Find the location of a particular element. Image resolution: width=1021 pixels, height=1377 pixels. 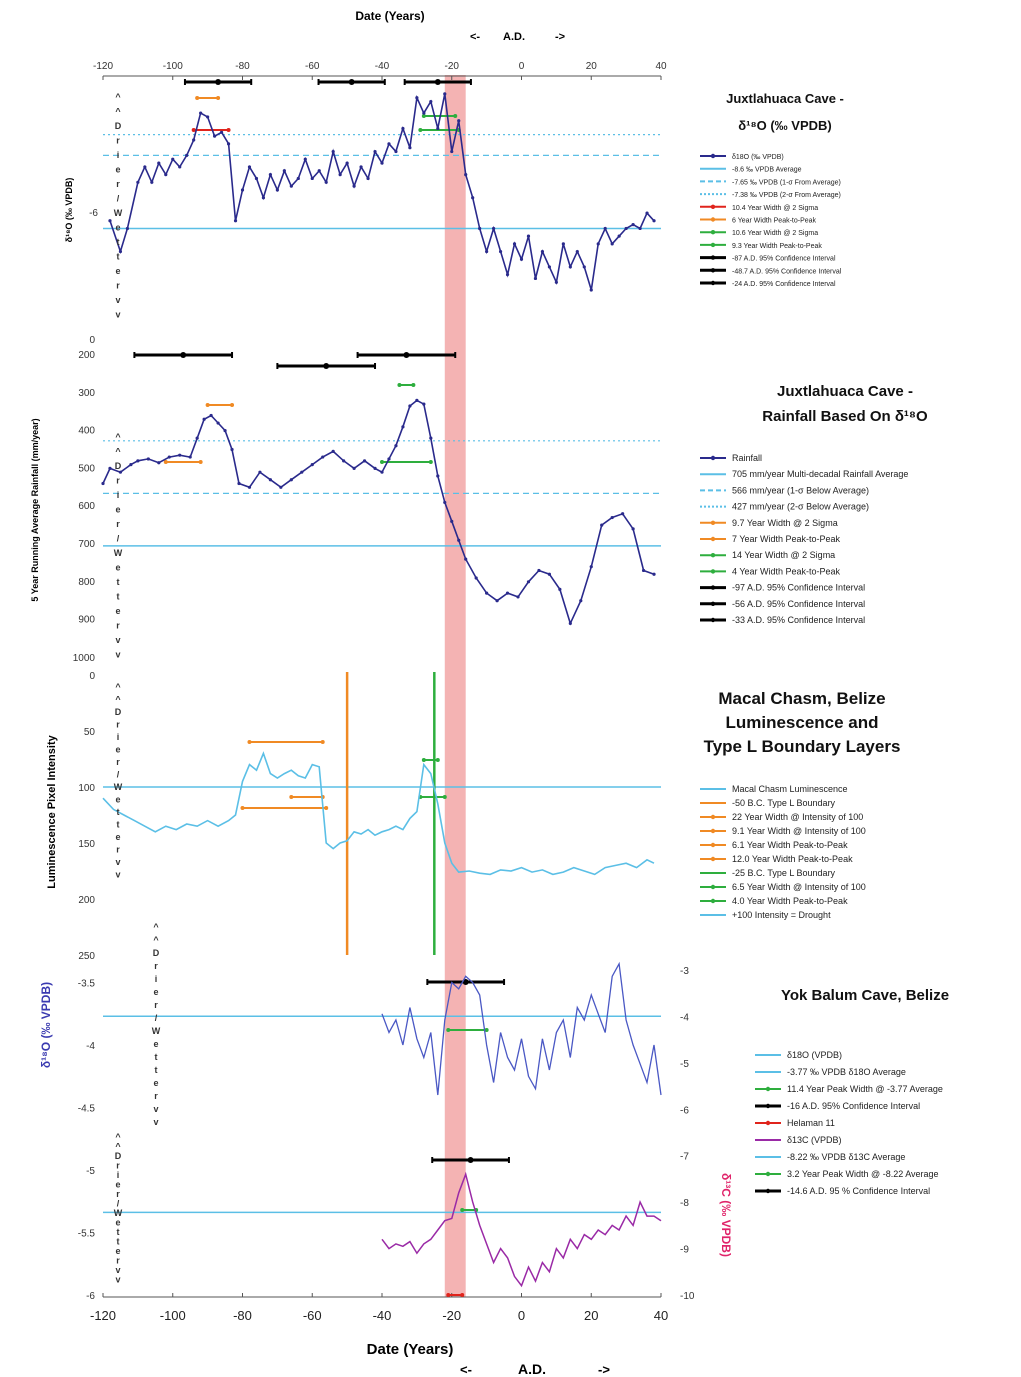

legend-entry: -97 A.D. 95% Confidence Interval is located at coordinates (798, 588).